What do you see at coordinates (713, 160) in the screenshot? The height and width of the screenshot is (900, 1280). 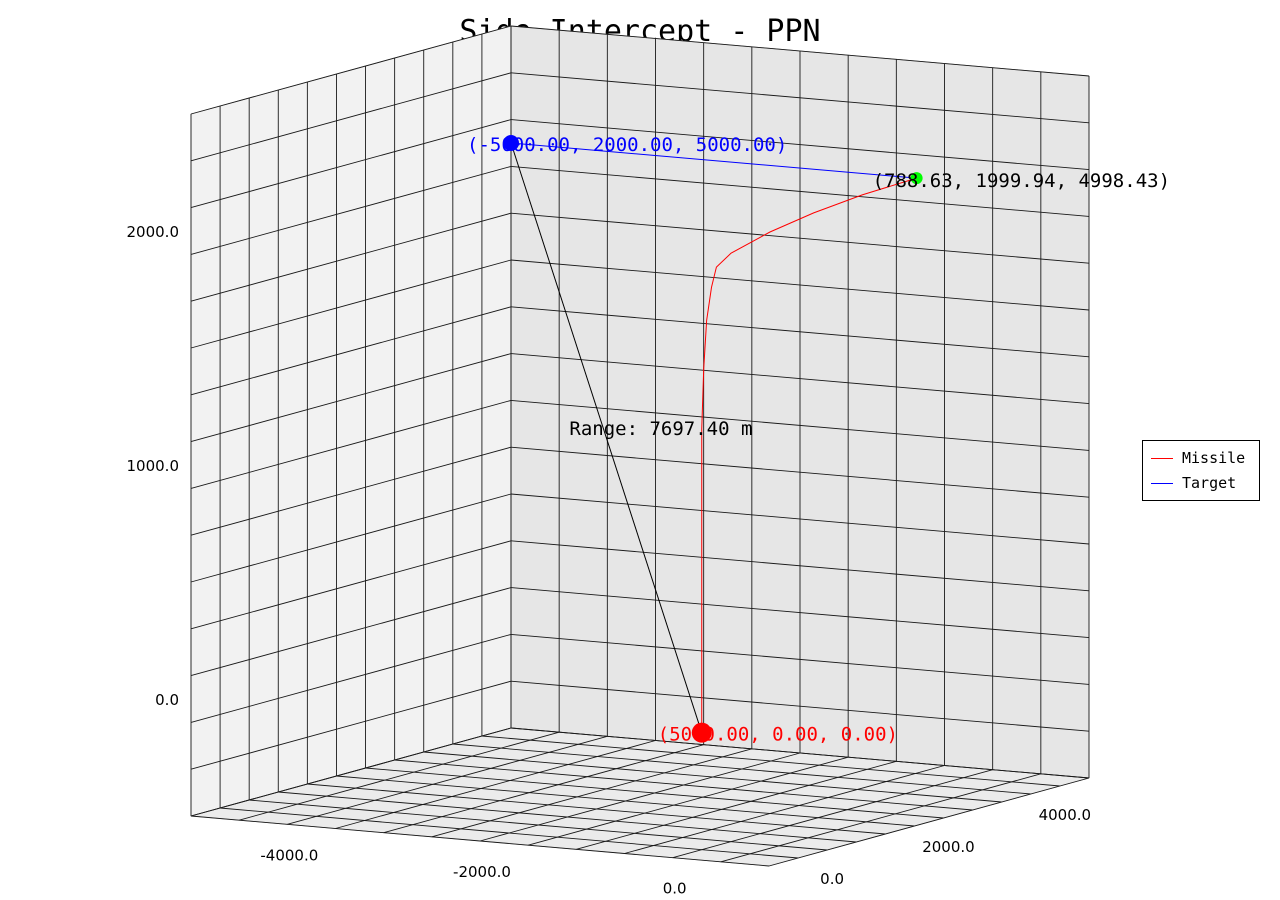 I see `series-line-target` at bounding box center [713, 160].